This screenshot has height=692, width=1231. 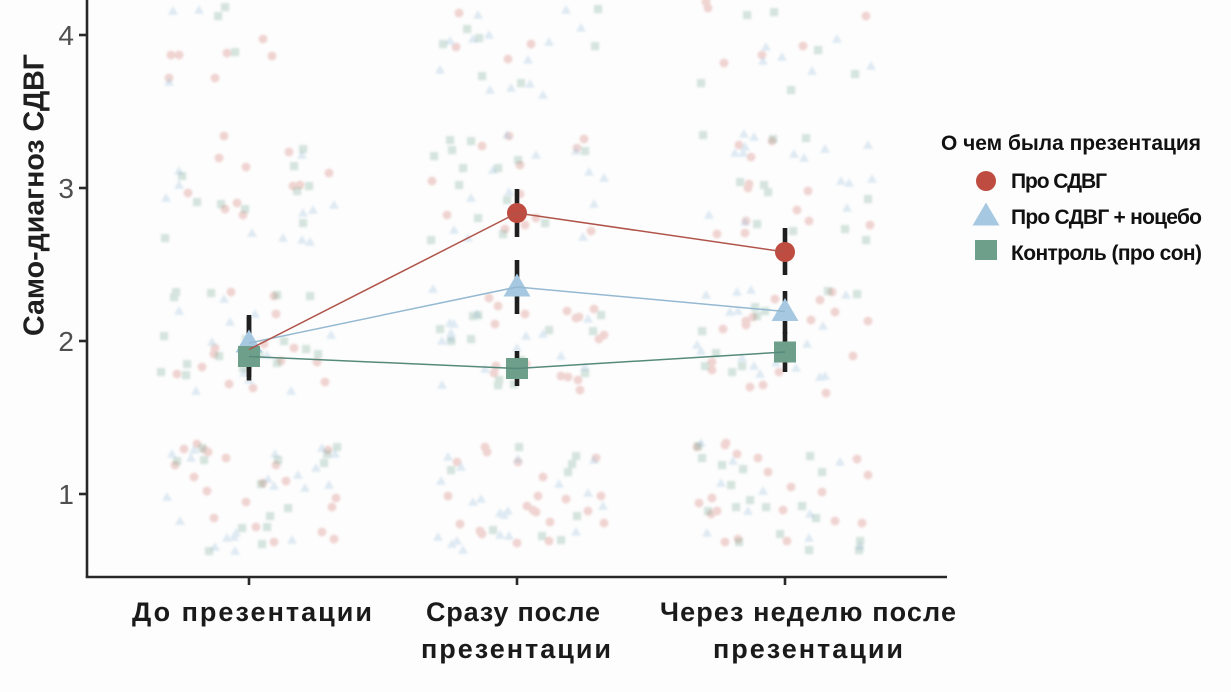 What do you see at coordinates (513, 612) in the screenshot?
I see `svg-text: Сразу после` at bounding box center [513, 612].